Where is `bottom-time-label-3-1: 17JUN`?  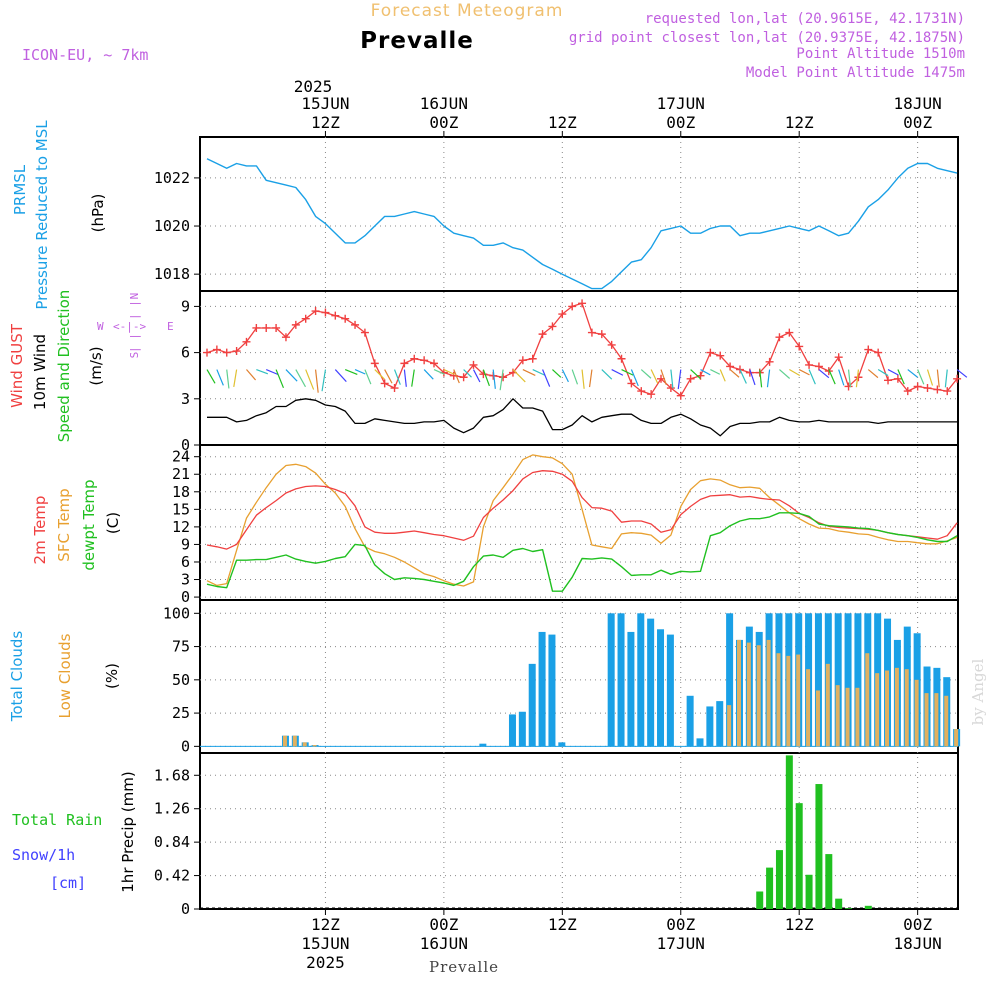 bottom-time-label-3-1: 17JUN is located at coordinates (681, 943).